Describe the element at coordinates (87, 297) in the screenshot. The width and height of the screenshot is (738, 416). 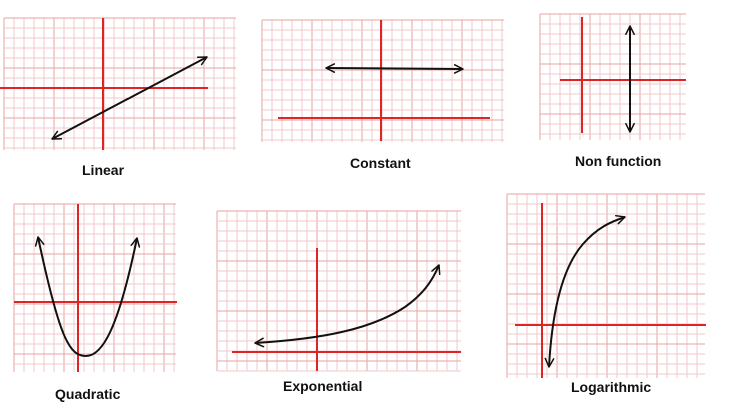
I see `quadratic-curve` at that location.